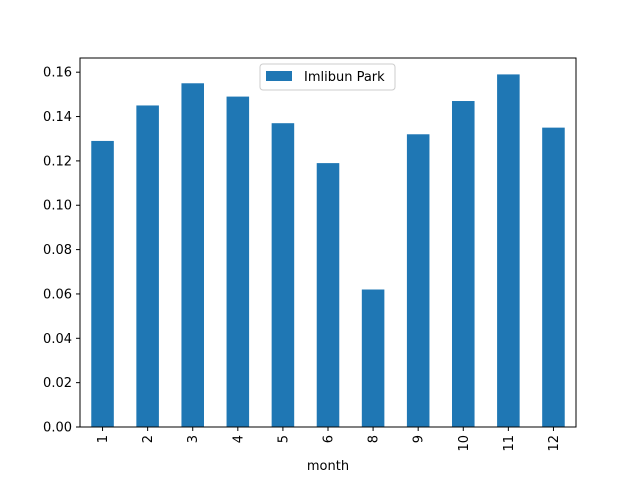 The height and width of the screenshot is (480, 640). I want to click on x-axis: 1 2 3 4 5 6 8 9 10 11 12, so click(329, 439).